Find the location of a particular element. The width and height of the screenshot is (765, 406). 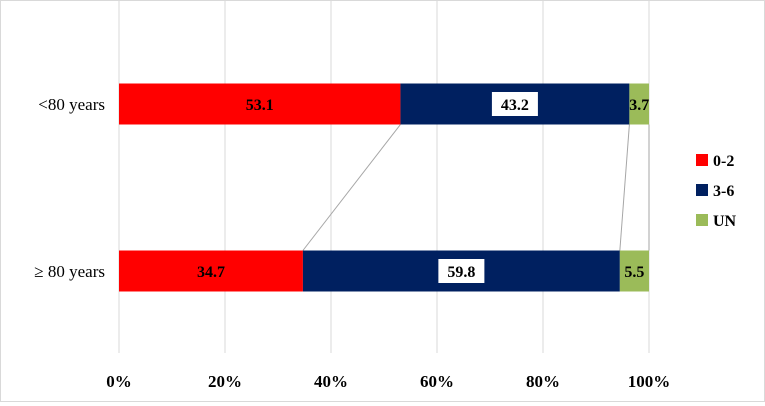

x-axis-tick-labels: 0% 20% 40% 60% 80% 100% is located at coordinates (388, 381).